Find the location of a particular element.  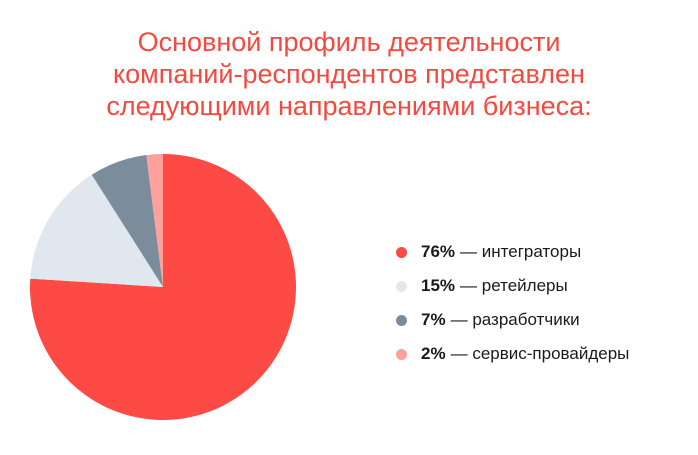

legend-percent: 15% is located at coordinates (438, 285).